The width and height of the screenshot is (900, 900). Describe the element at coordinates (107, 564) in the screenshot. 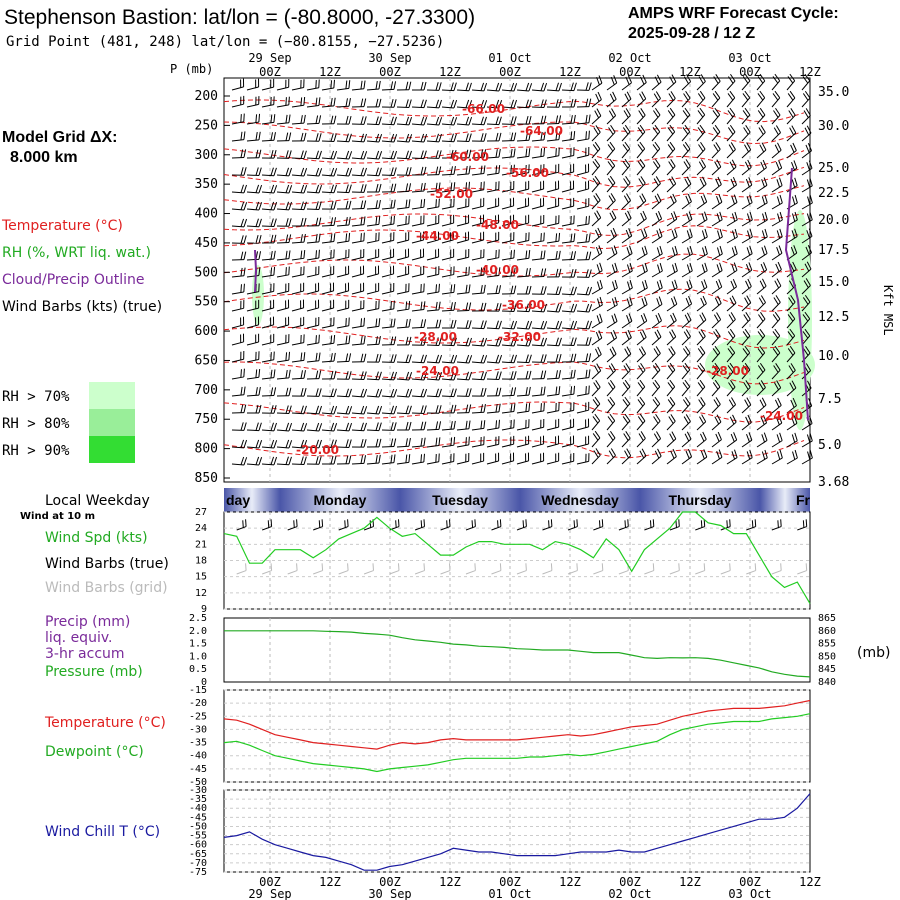

I see `legend-wind-barbs-true: Wind Barbs (true)` at that location.